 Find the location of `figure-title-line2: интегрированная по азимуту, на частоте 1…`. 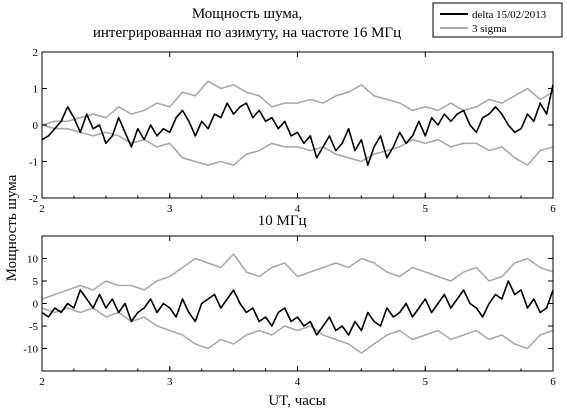

figure-title-line2: интегрированная по азимуту, на частоте 1… is located at coordinates (247, 33).